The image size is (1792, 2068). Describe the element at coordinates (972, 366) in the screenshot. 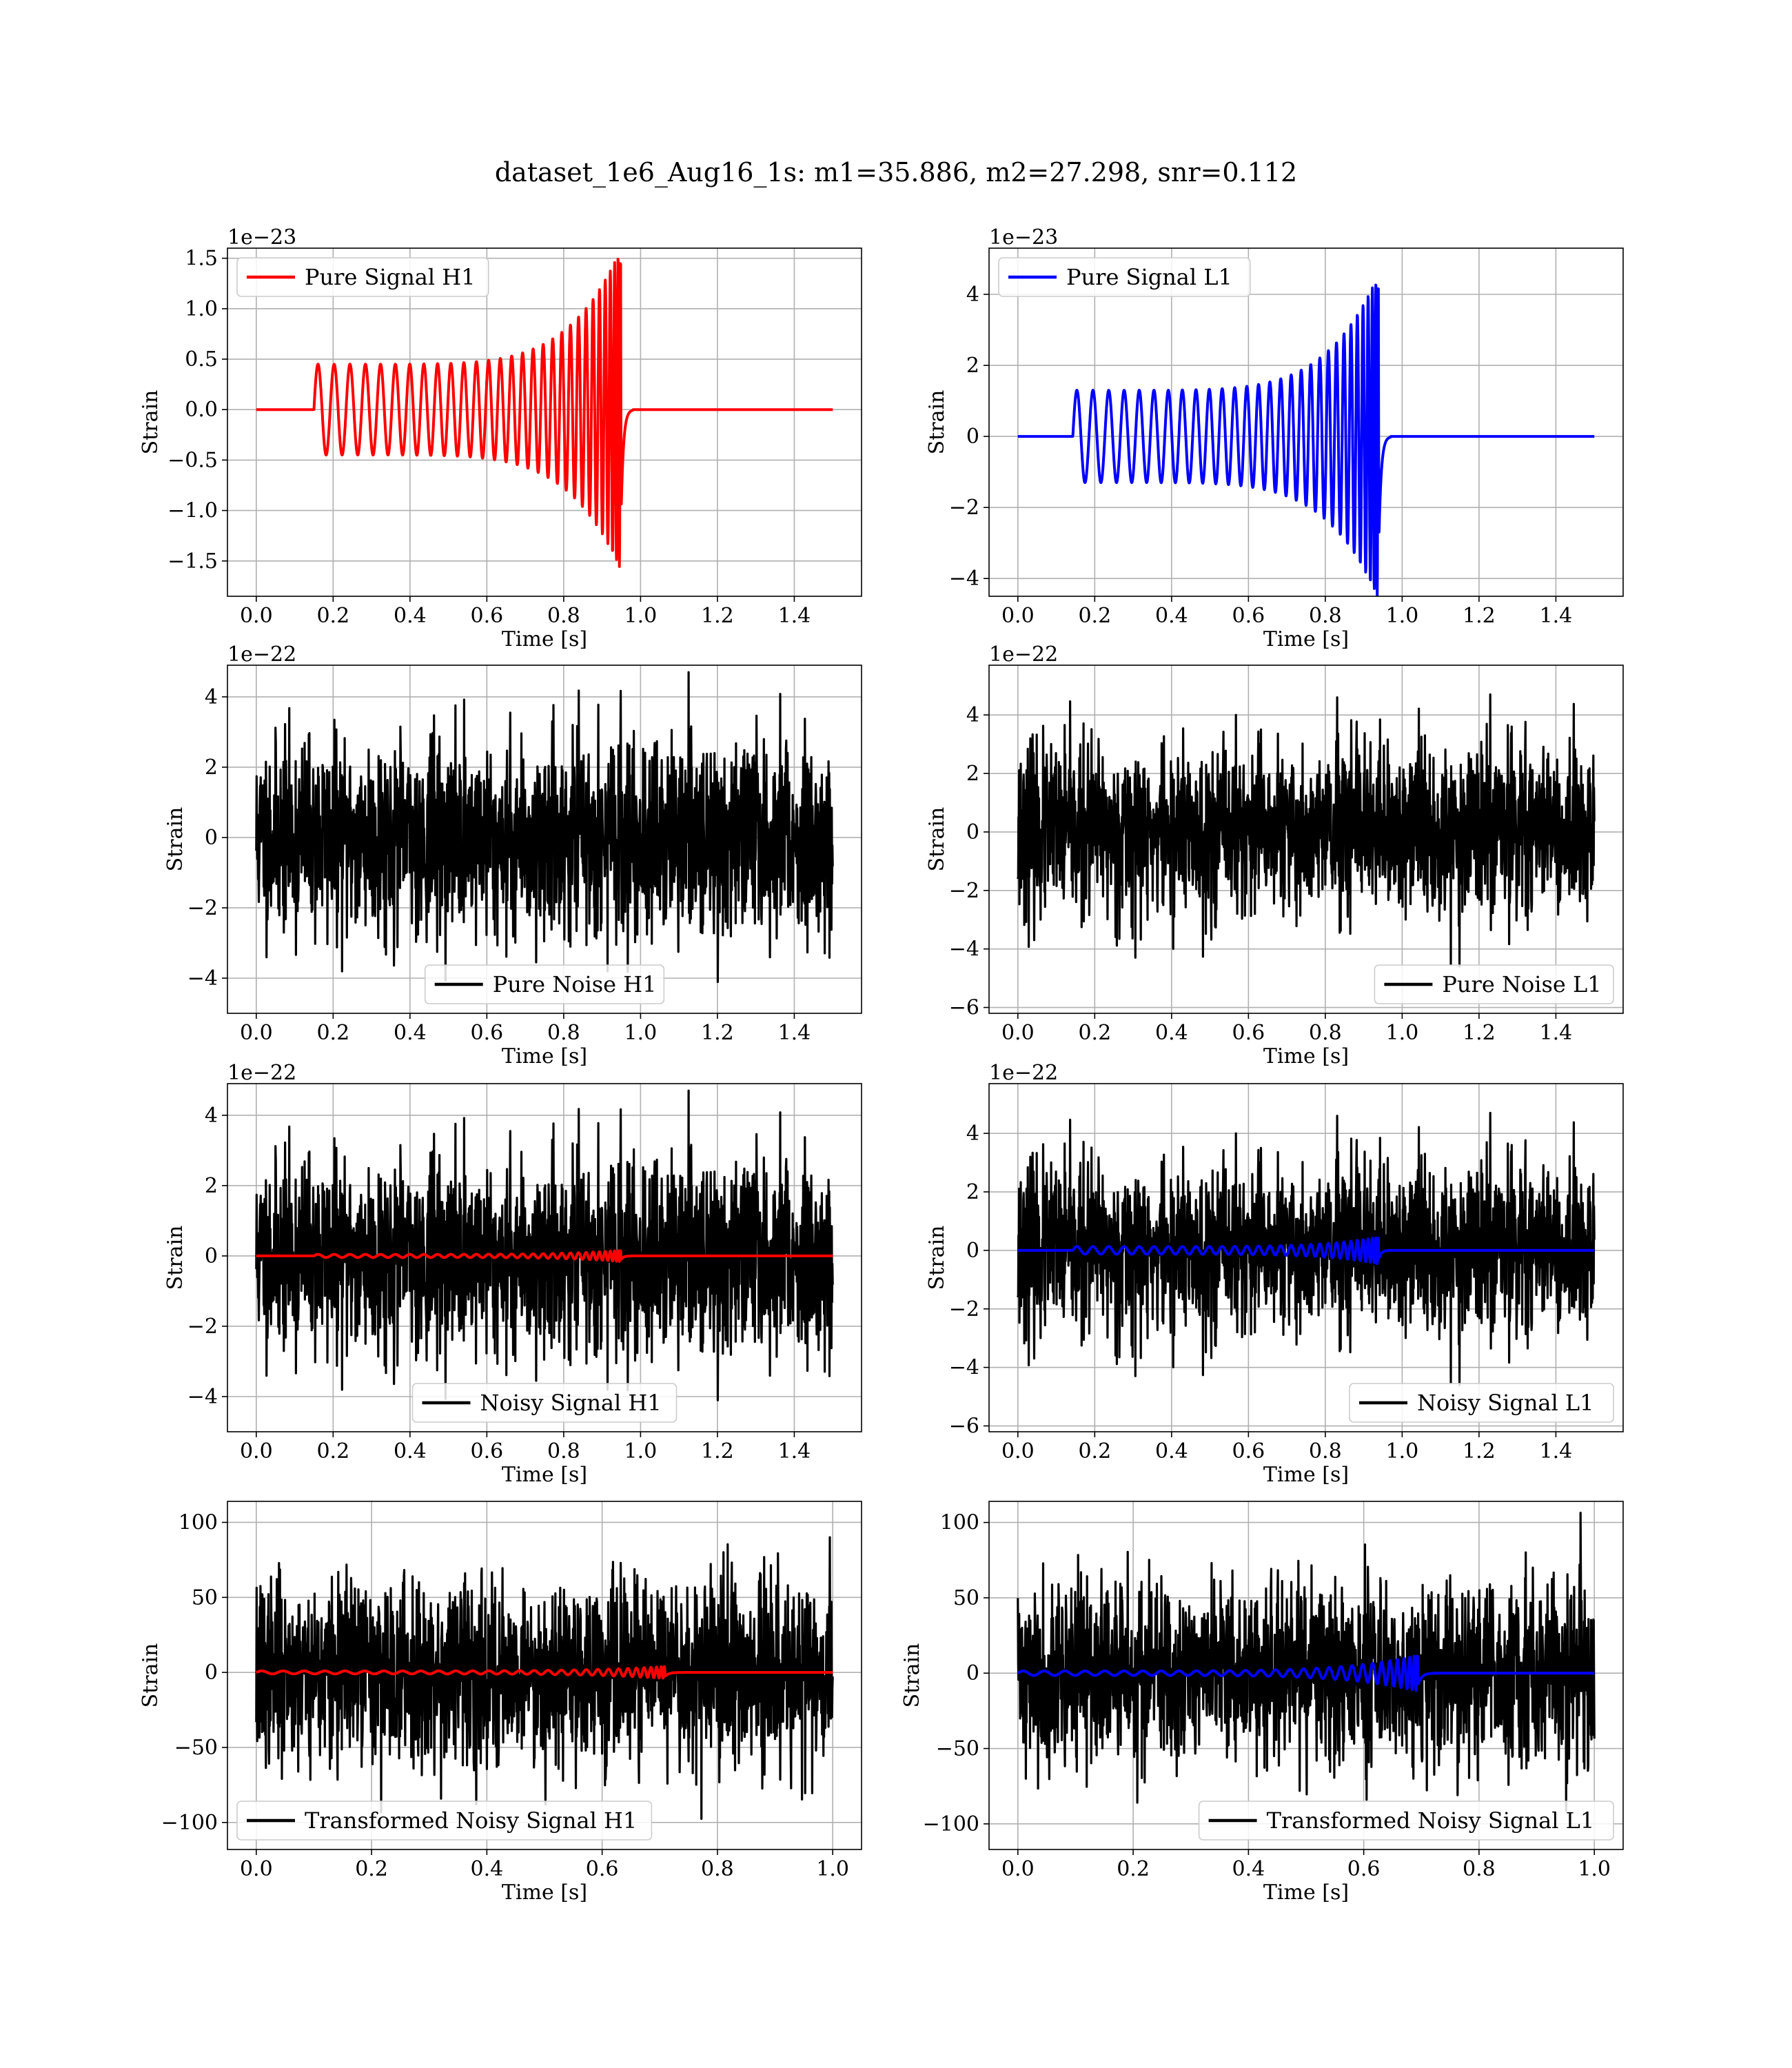

I see `y-tick-label: 2` at that location.